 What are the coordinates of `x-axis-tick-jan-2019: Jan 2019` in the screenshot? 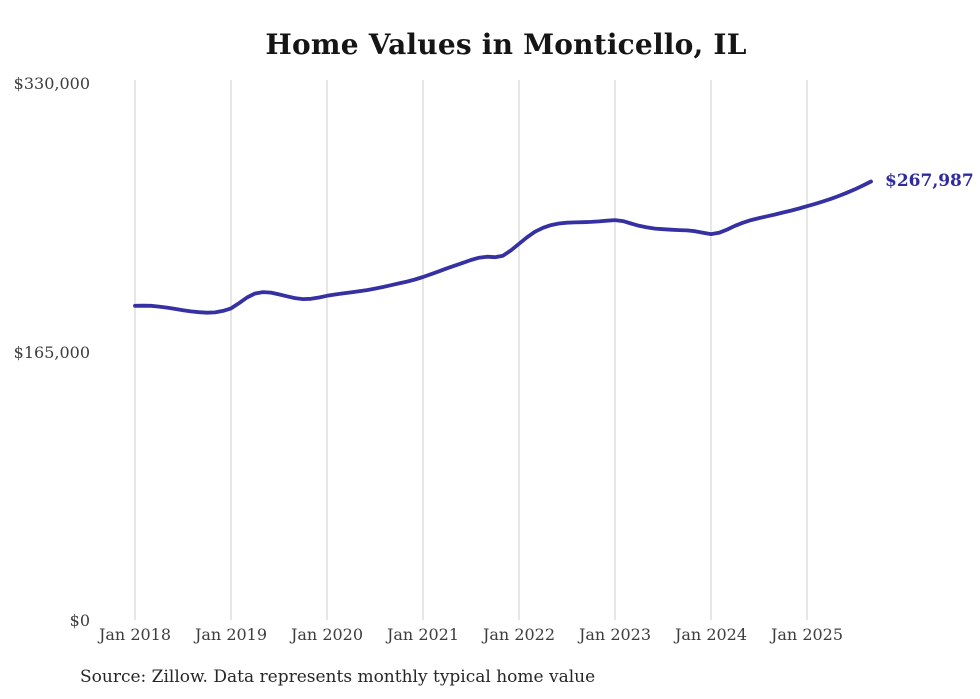 It's located at (231, 634).